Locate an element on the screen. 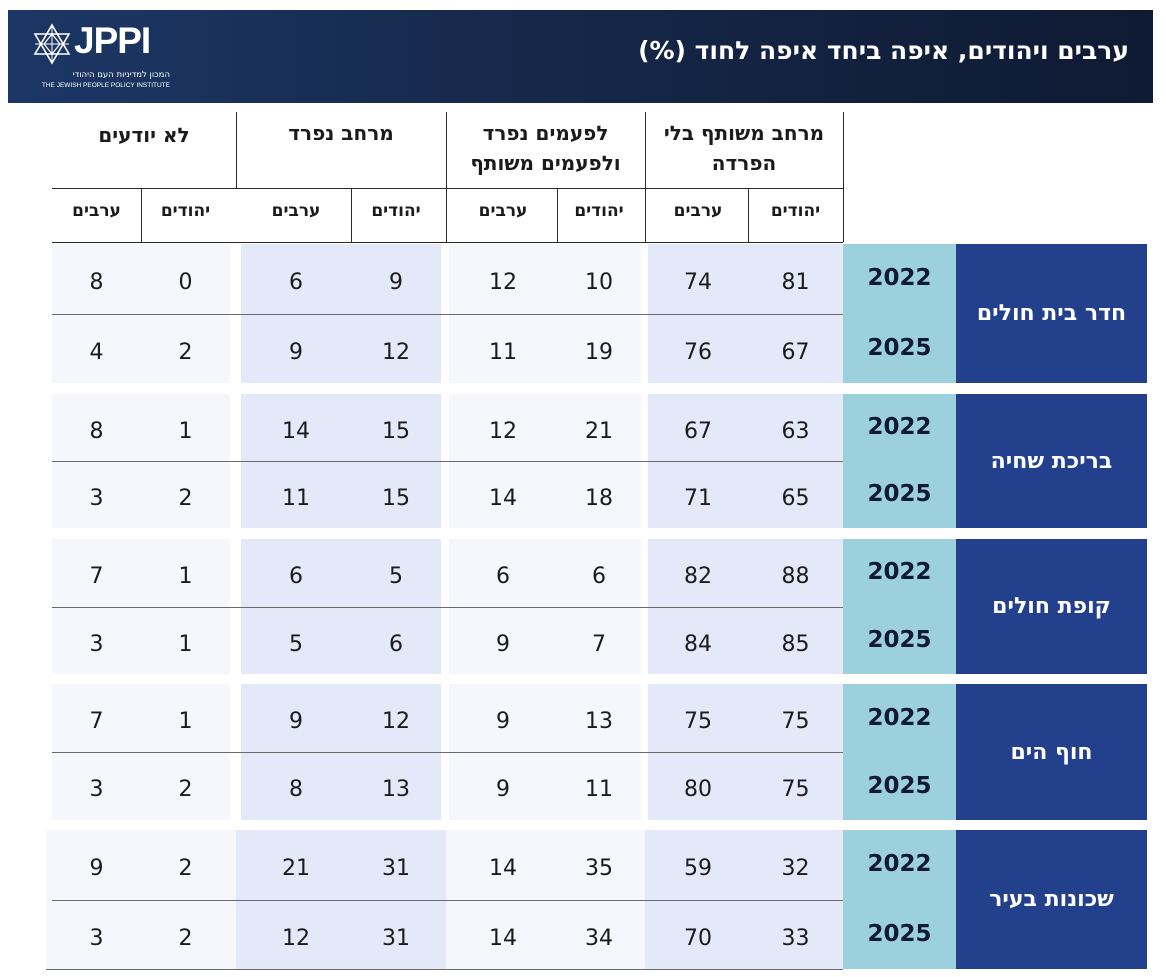 The height and width of the screenshot is (977, 1166). category-label: קופת חולים is located at coordinates (1051, 606).